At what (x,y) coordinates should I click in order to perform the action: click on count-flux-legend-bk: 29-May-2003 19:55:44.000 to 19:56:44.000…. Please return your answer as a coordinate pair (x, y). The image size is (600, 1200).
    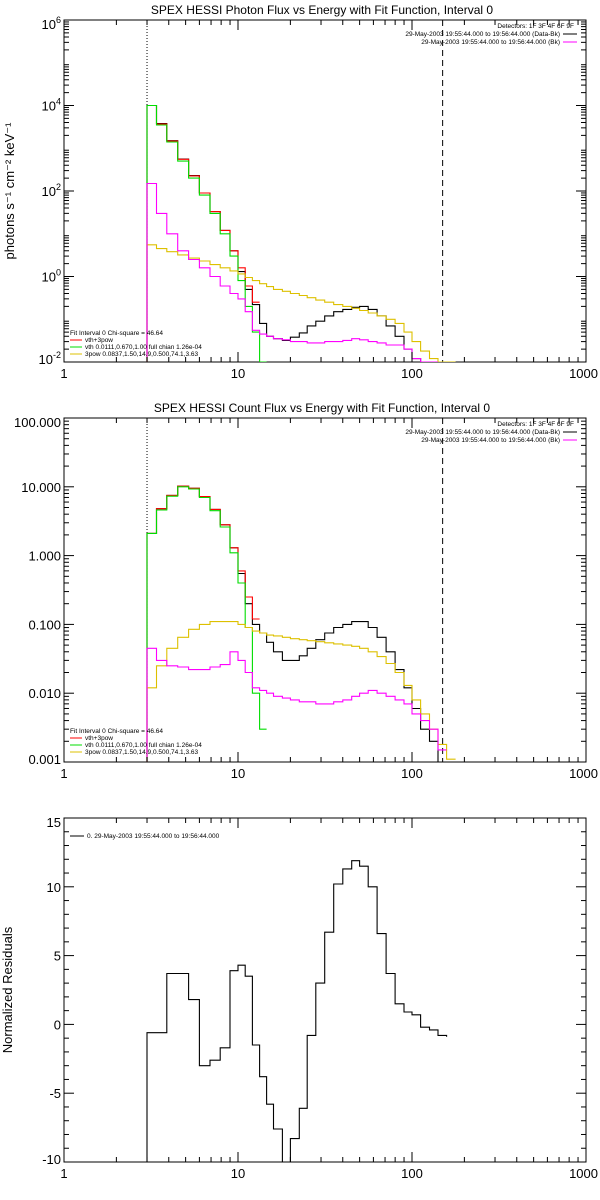
    Looking at the image, I should click on (490, 440).